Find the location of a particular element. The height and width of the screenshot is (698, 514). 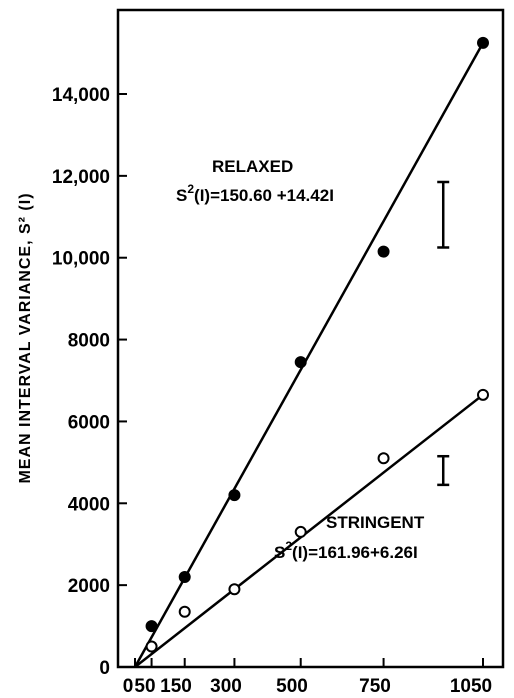

x-tick-label: 50 is located at coordinates (144, 686).